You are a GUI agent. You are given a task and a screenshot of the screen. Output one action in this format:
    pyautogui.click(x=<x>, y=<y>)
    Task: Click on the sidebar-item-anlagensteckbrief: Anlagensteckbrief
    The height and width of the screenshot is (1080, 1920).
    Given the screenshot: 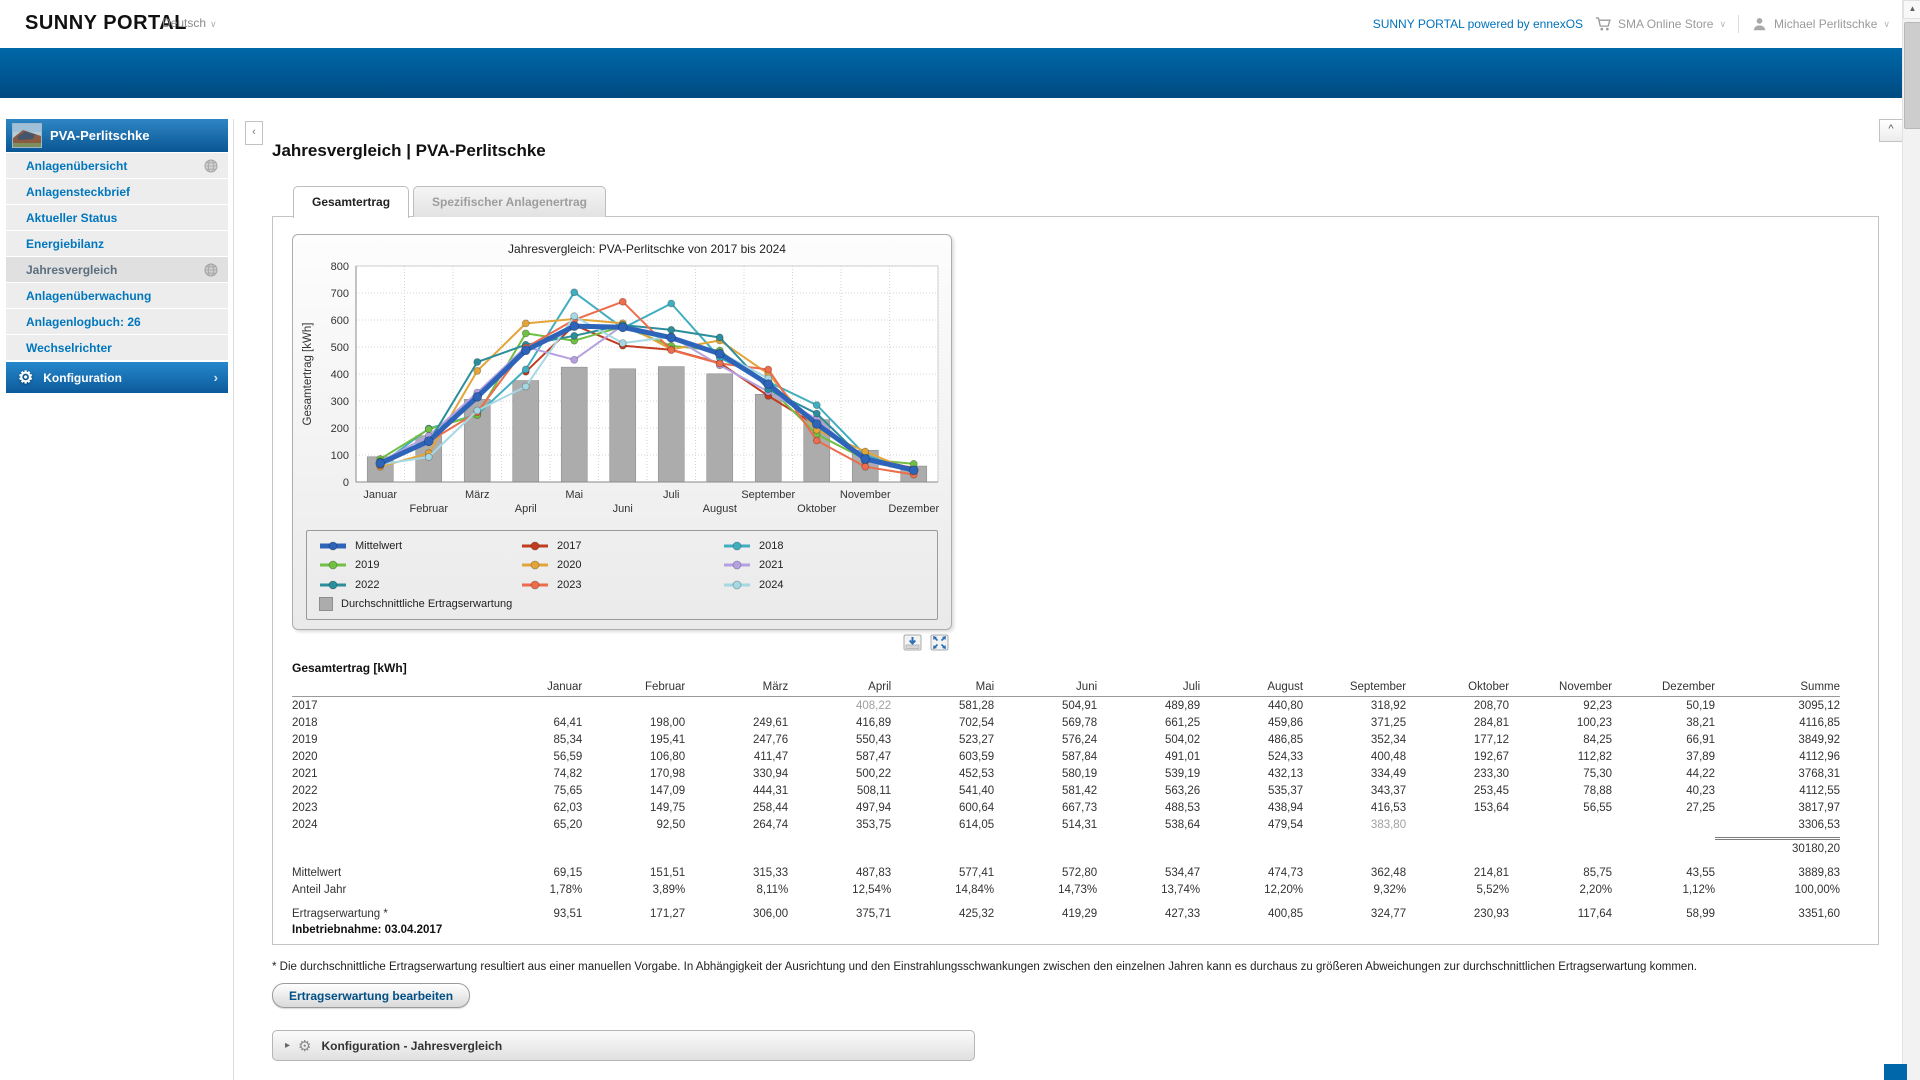 What is the action you would take?
    pyautogui.click(x=117, y=191)
    